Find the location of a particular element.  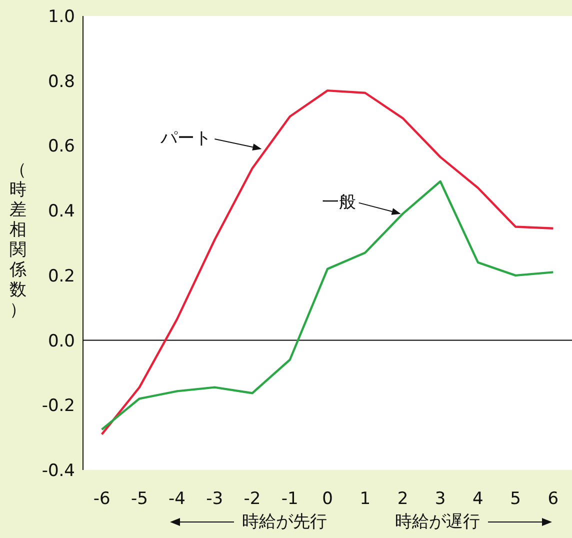

y-tick-label: -0.4 is located at coordinates (58, 471).